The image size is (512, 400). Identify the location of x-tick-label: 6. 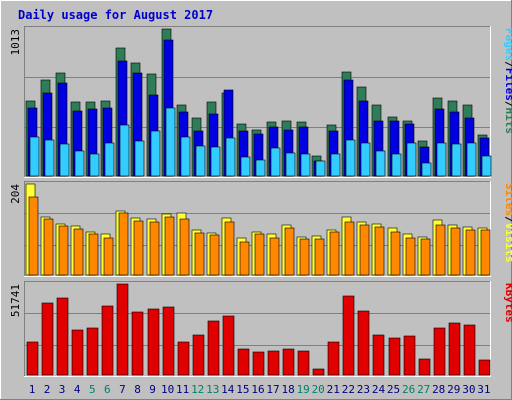
(107, 389).